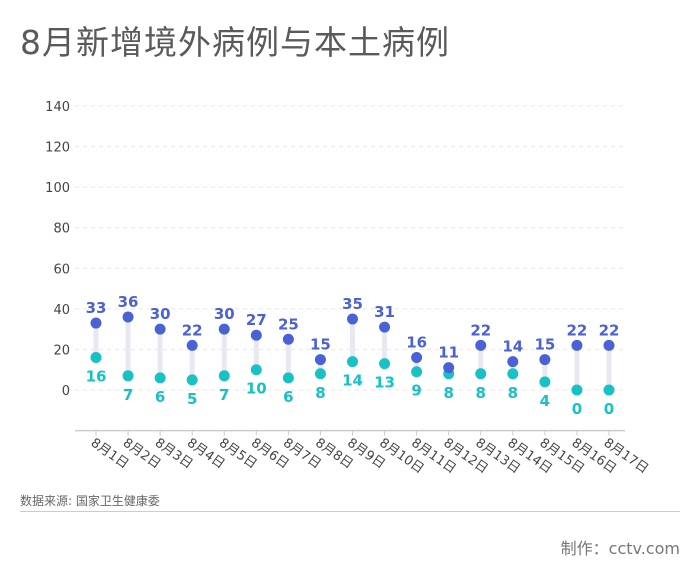 This screenshot has width=700, height=576. I want to click on y-tick-label: 120, so click(57, 148).